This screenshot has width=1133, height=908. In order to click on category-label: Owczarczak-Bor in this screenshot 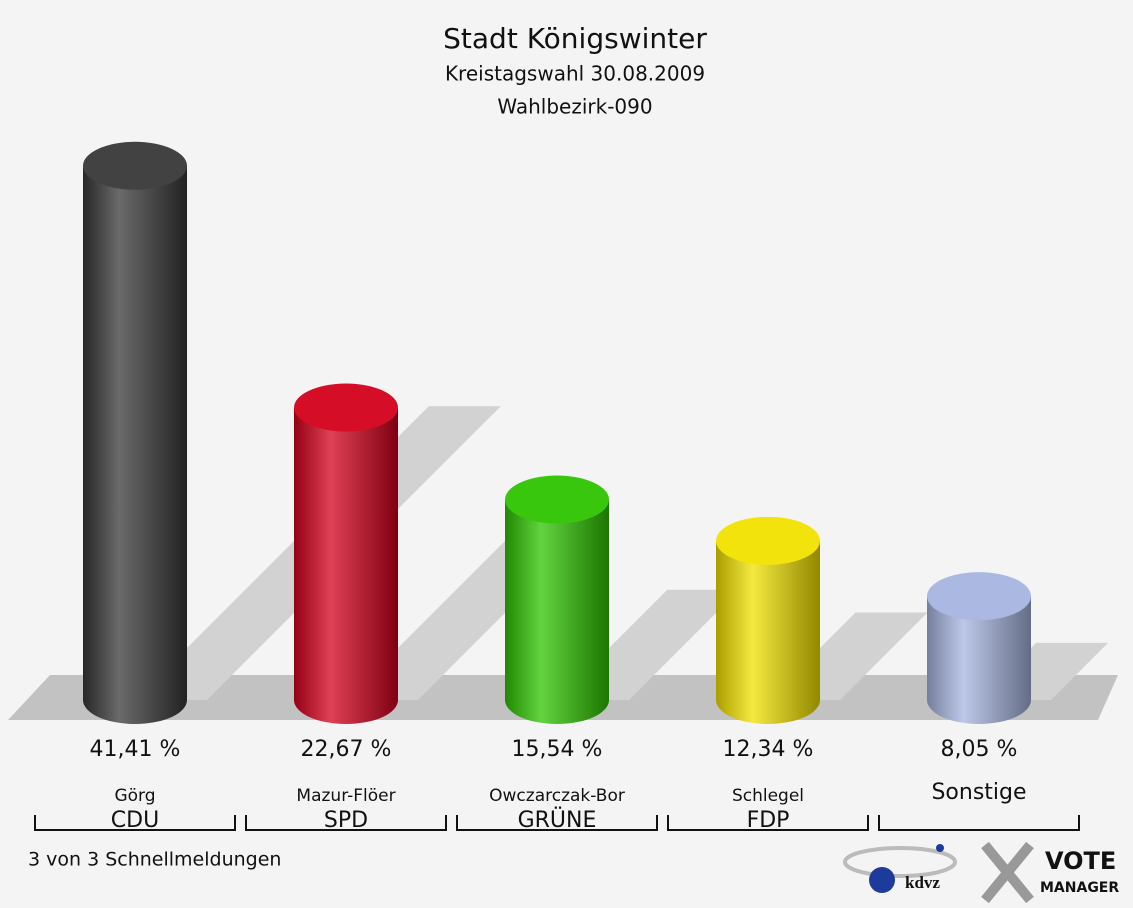, I will do `click(557, 796)`.